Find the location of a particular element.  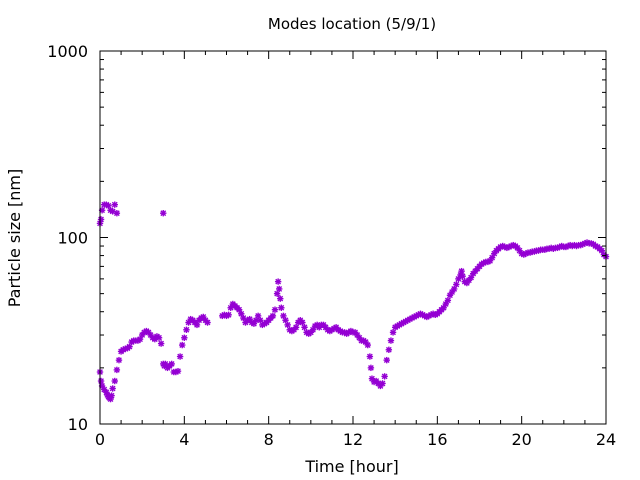

x-axis-title: Time [hour] is located at coordinates (351, 466).